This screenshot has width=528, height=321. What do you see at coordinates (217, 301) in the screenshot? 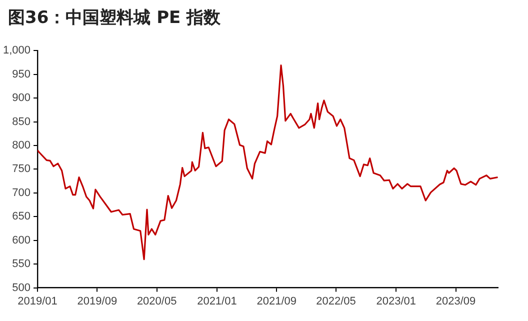
I see `x-tick-label: 2021/01` at bounding box center [217, 301].